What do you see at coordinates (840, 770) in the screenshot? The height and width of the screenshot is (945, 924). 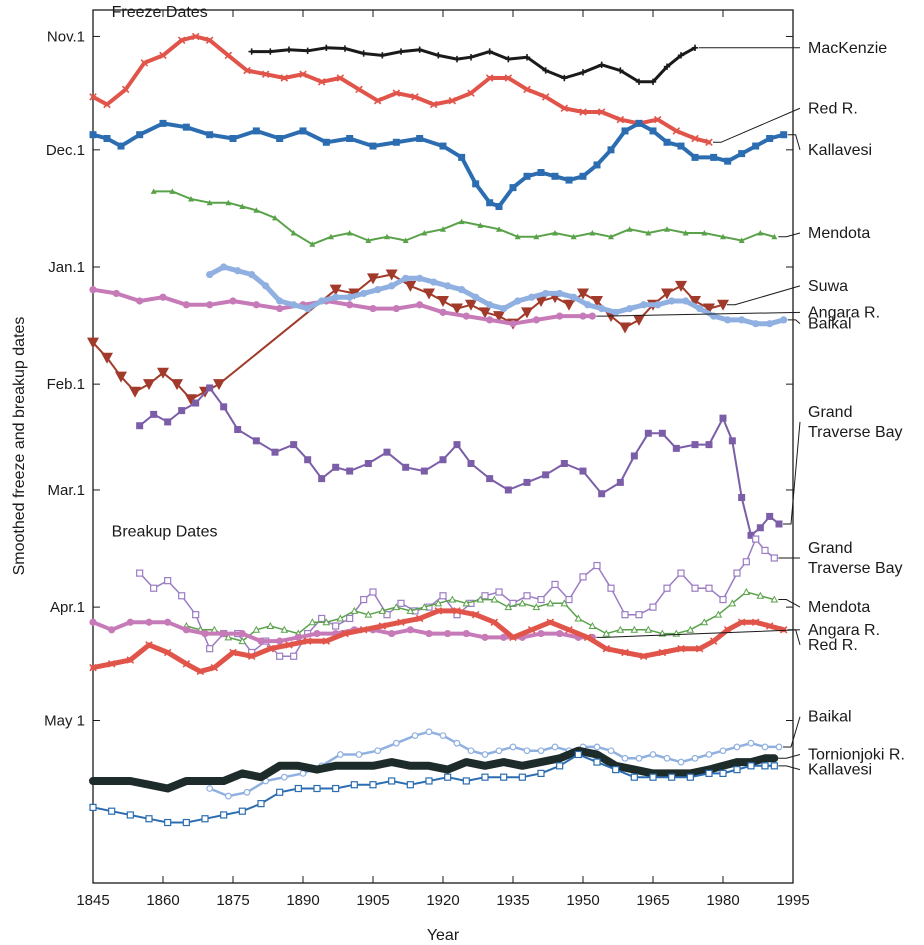 I see `series-label-breakup-kallavesi: Kallavesi` at bounding box center [840, 770].